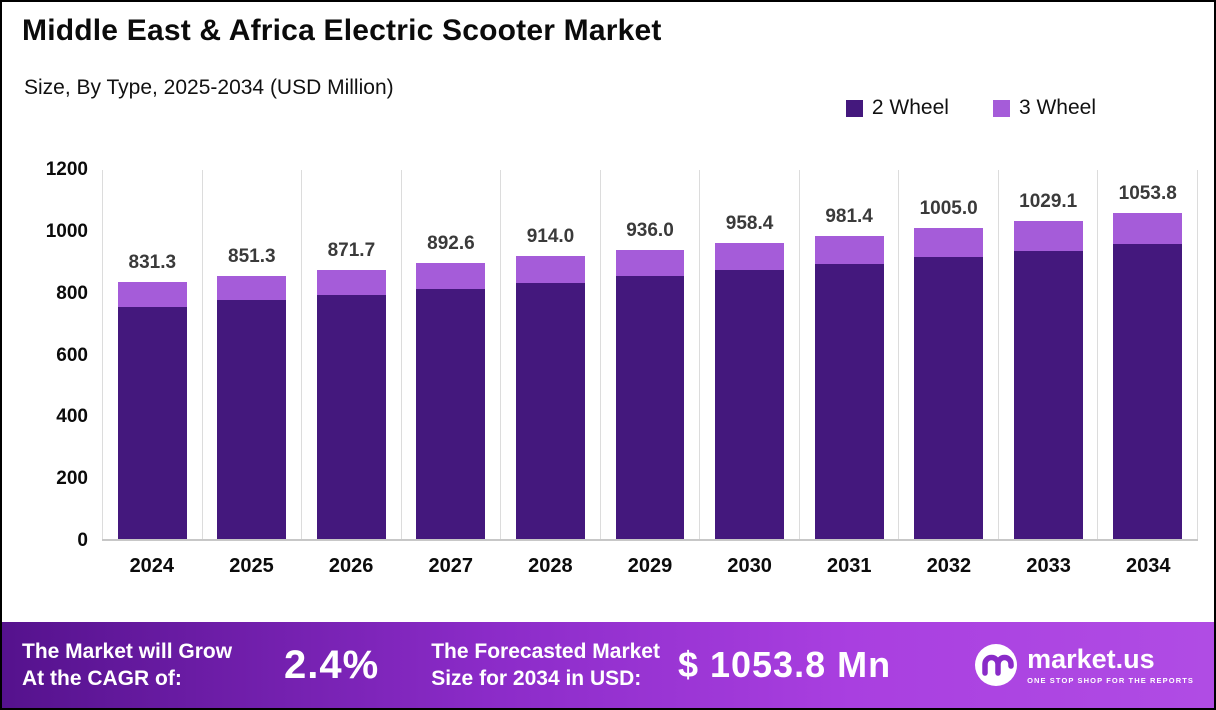 The image size is (1216, 710). Describe the element at coordinates (332, 664) in the screenshot. I see `cagr-value: 2.4%` at that location.